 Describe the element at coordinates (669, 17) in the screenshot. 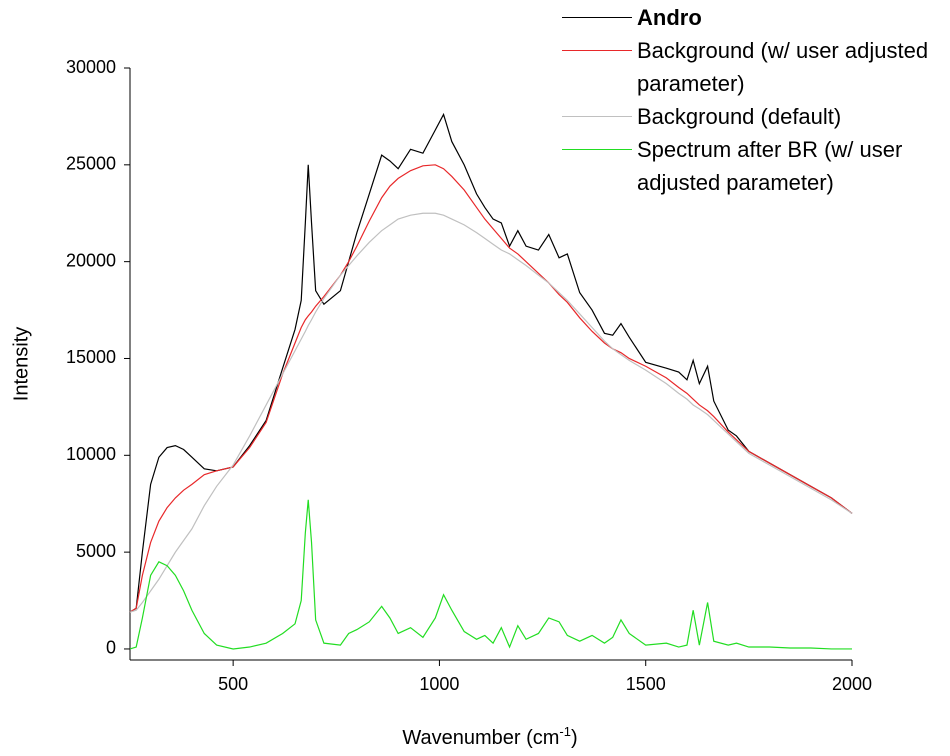

I see `legend-label: Andro` at that location.